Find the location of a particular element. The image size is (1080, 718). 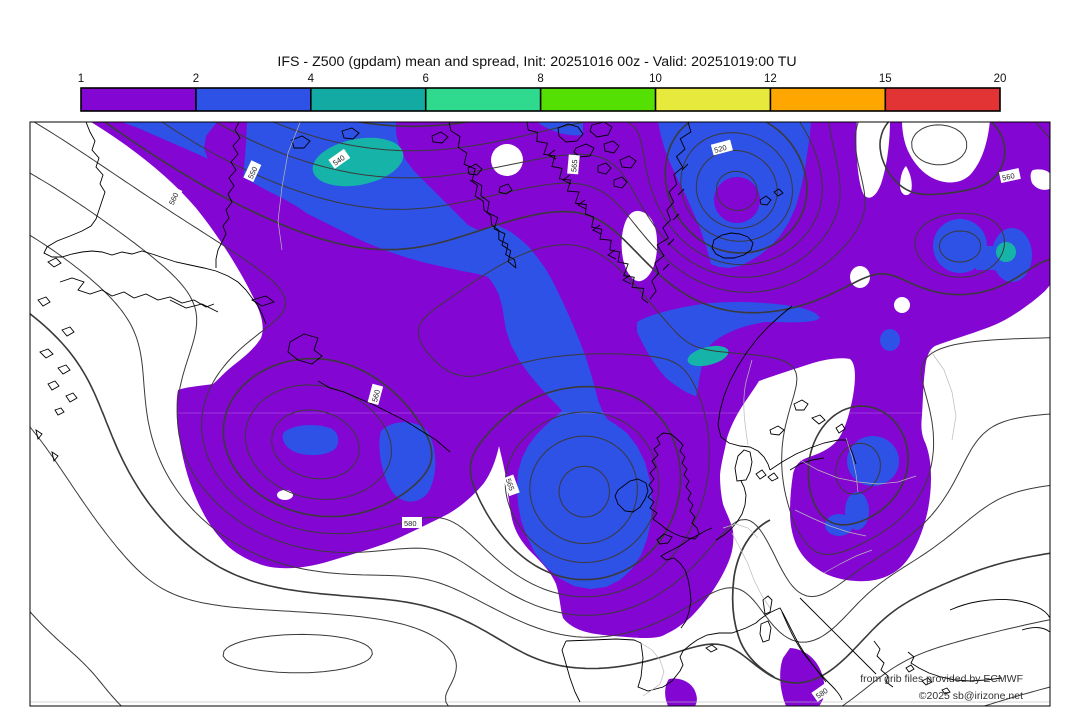

svg-text: 10 is located at coordinates (655, 79).